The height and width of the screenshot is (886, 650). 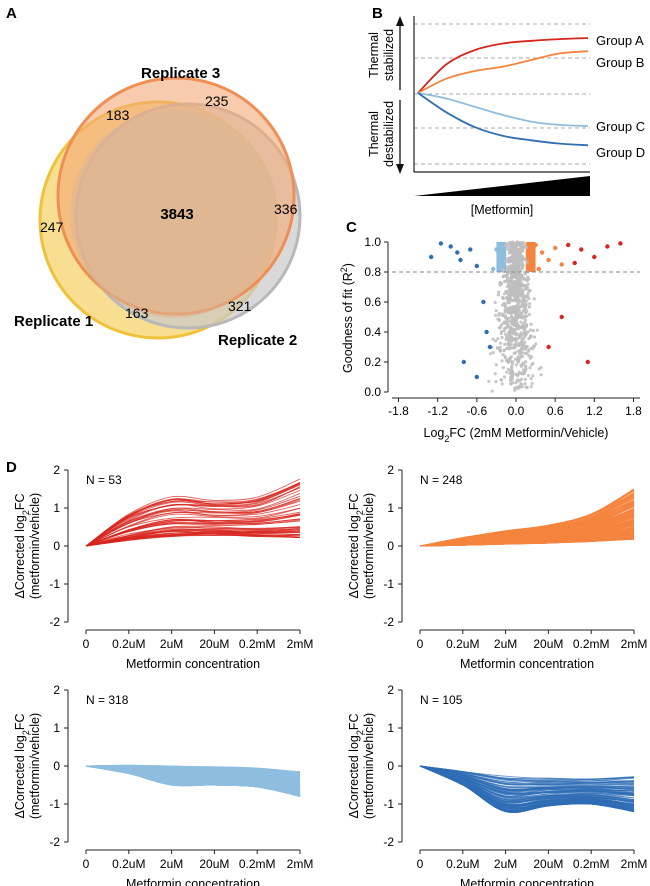 I want to click on line-y-tick: 0, so click(x=56, y=546).